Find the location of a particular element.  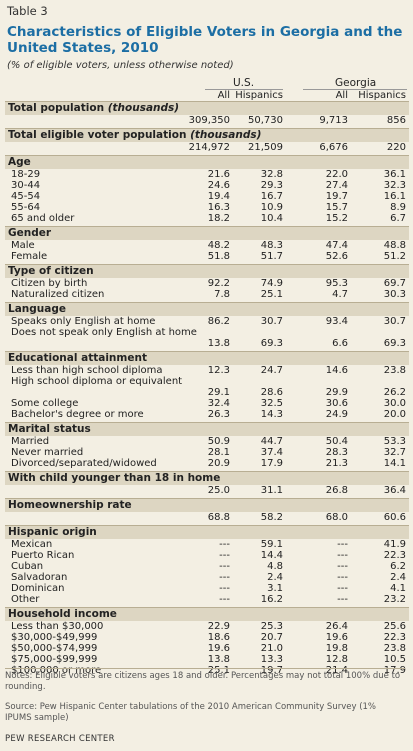

value-us-hispanics: 31.1 is located at coordinates (271, 490).